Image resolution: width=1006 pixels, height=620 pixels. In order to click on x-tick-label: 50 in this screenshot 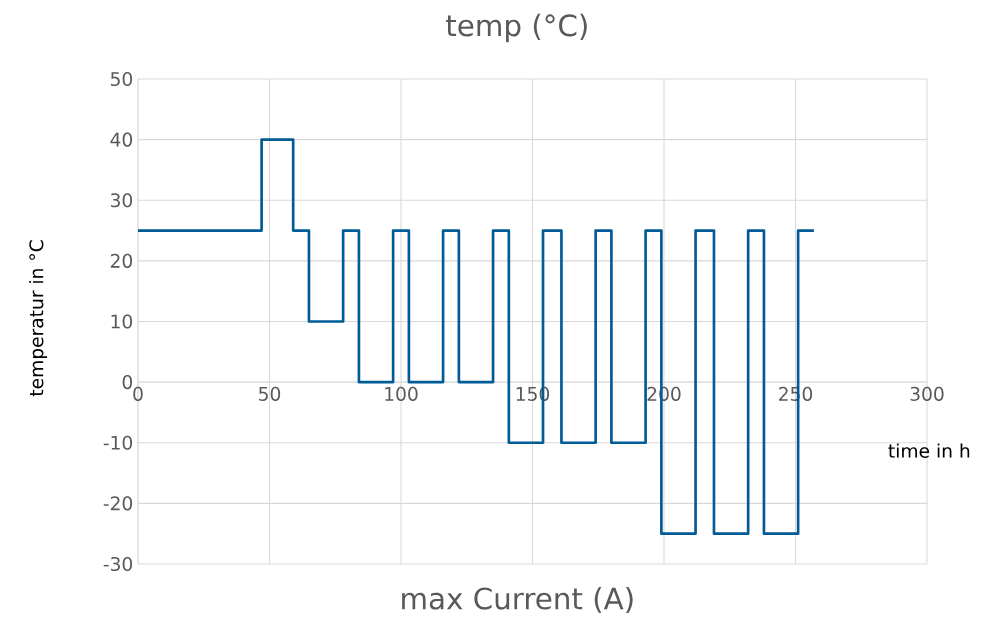, I will do `click(270, 393)`.